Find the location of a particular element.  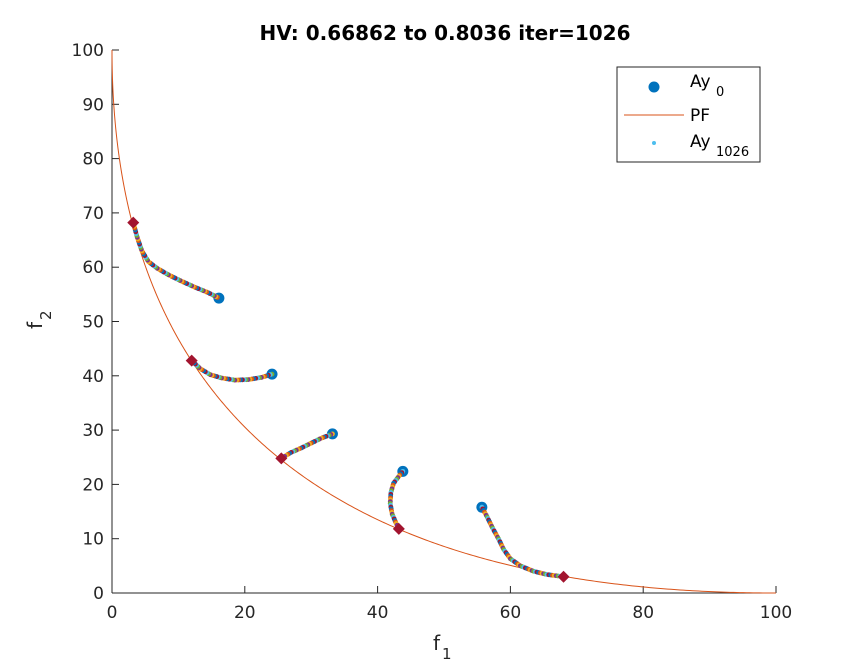

y-tick-label: 80 is located at coordinates (93, 160).